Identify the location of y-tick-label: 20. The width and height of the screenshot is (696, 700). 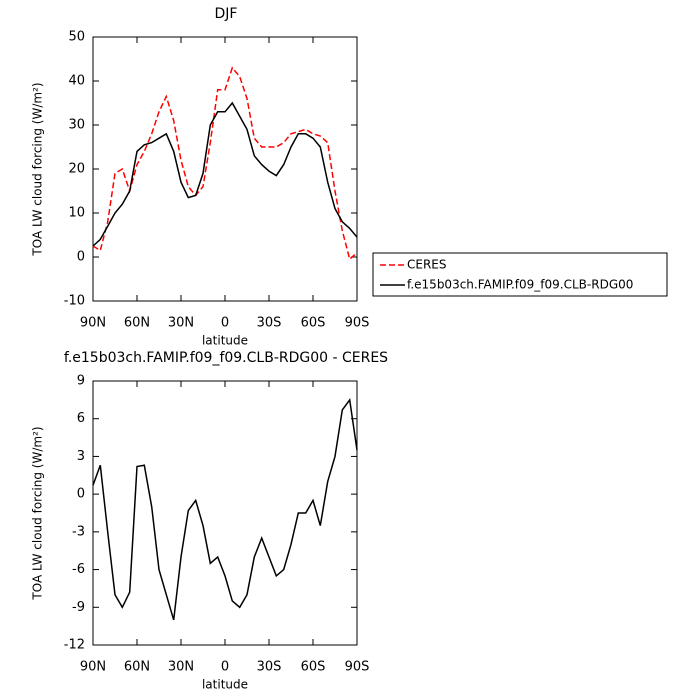
(76, 169).